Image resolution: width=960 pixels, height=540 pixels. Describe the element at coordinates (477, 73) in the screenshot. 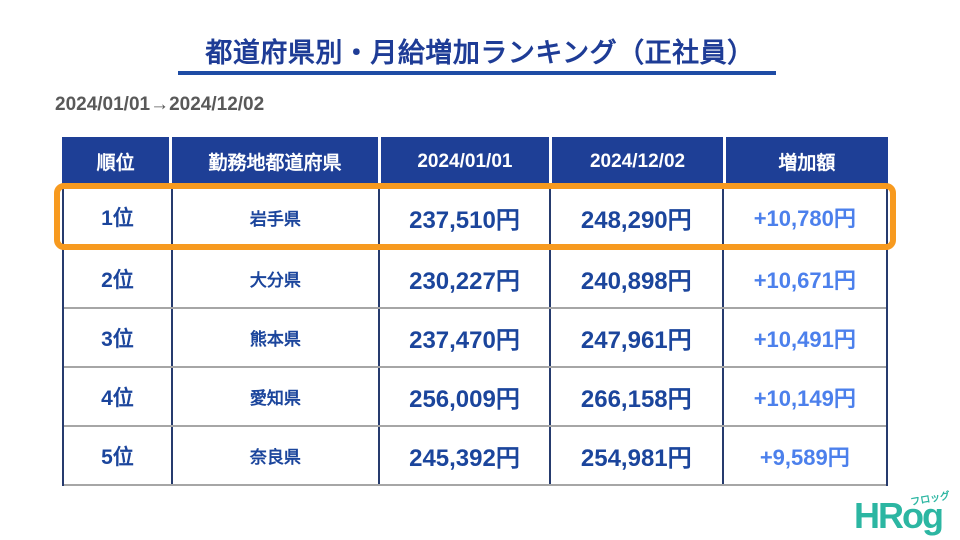

I see `title-underline` at that location.